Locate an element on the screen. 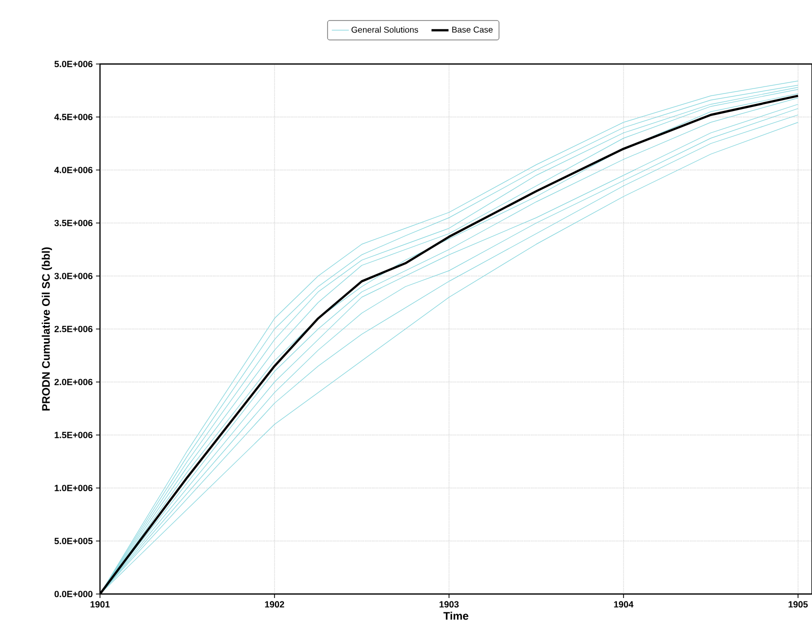  x-tick-label: 1903 is located at coordinates (449, 604).